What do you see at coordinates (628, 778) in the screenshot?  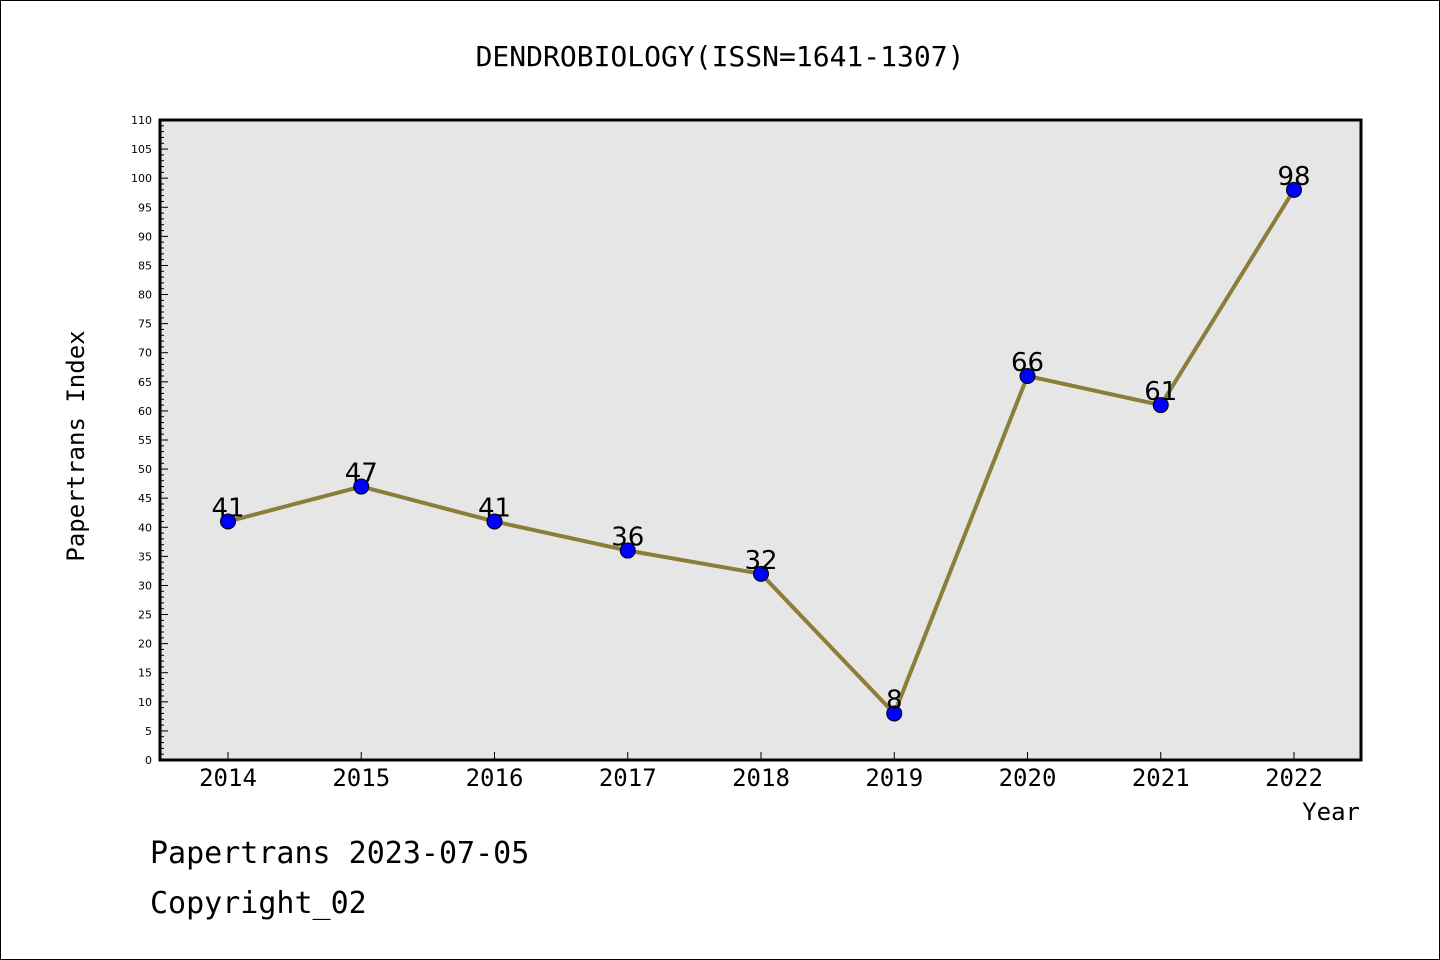 I see `x-tick-label: 2017` at bounding box center [628, 778].